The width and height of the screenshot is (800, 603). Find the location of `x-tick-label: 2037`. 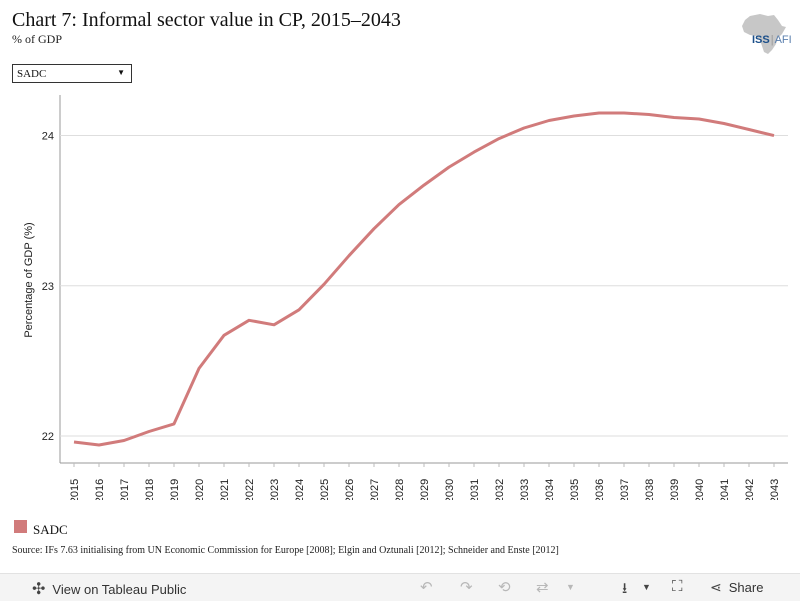

x-tick-label: 2037 is located at coordinates (625, 489).